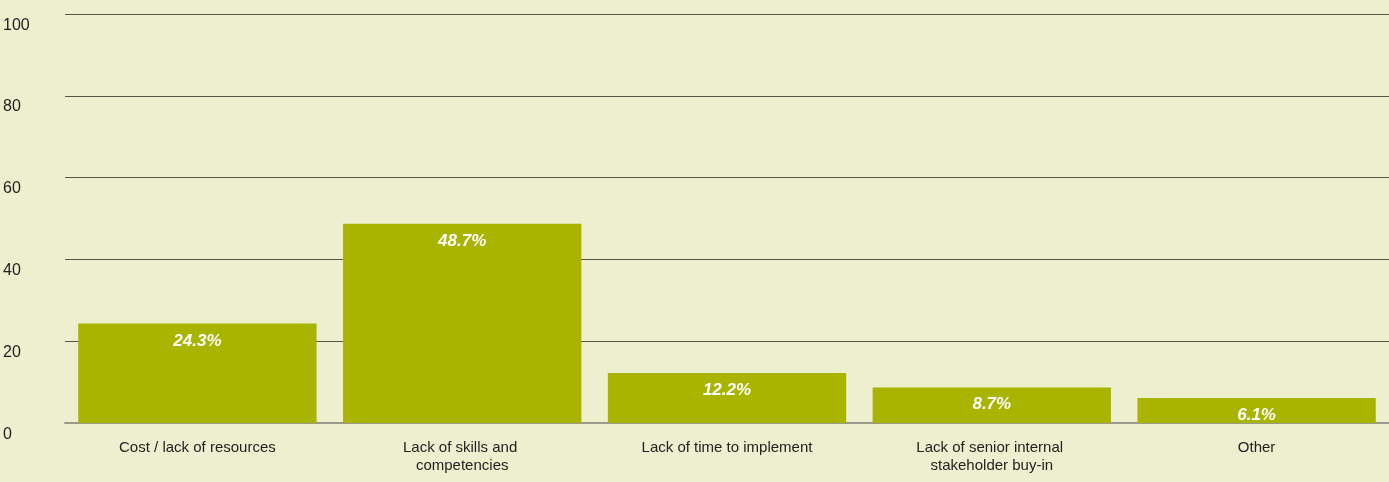 The height and width of the screenshot is (482, 1389). Describe the element at coordinates (16, 24) in the screenshot. I see `y-tick-label: 100` at that location.